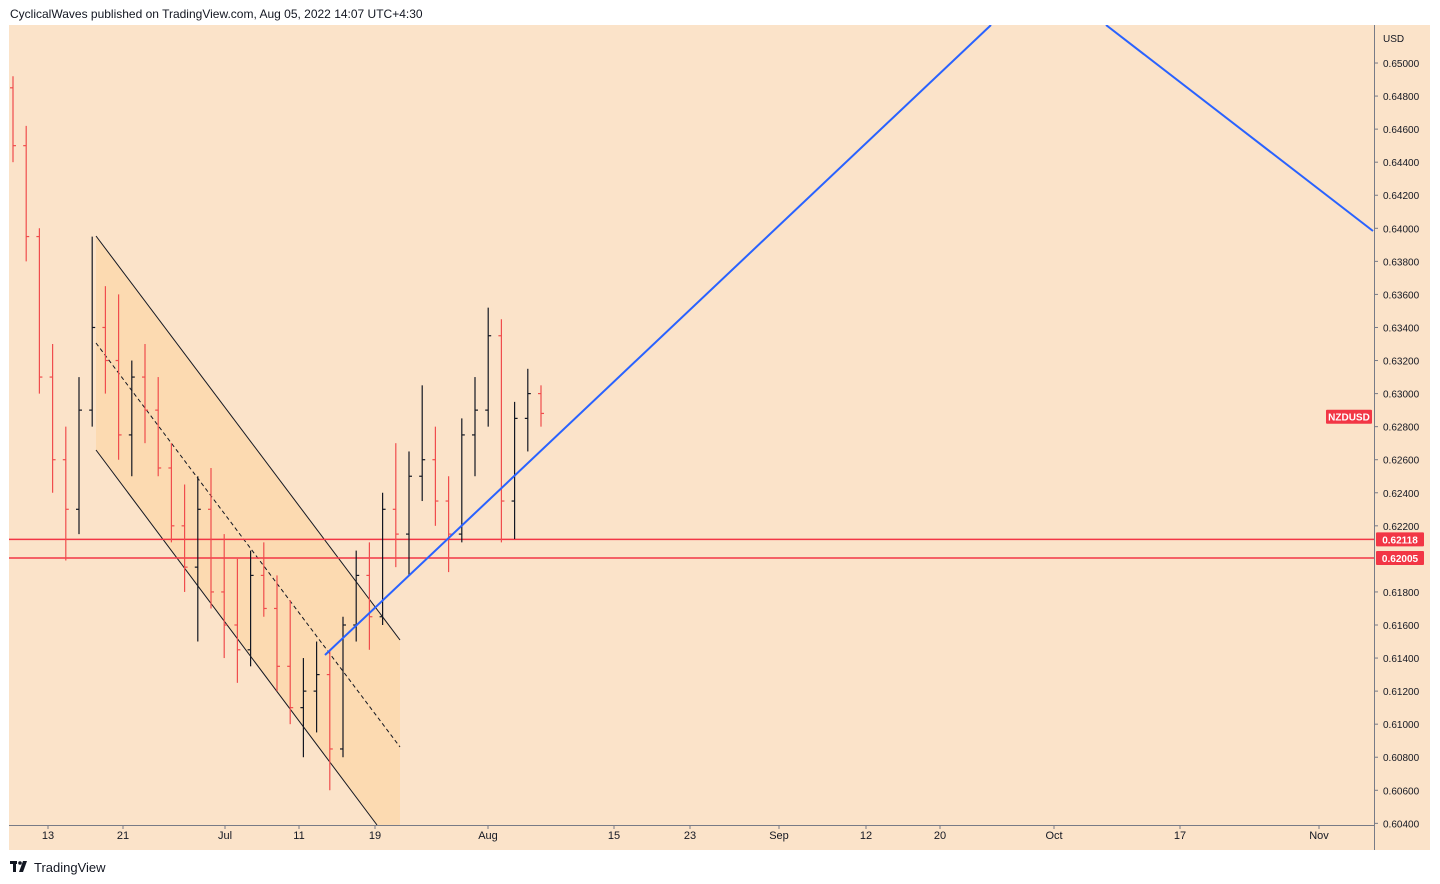 The height and width of the screenshot is (884, 1440). What do you see at coordinates (1401, 659) in the screenshot?
I see `price-tick-label: 0.61400` at bounding box center [1401, 659].